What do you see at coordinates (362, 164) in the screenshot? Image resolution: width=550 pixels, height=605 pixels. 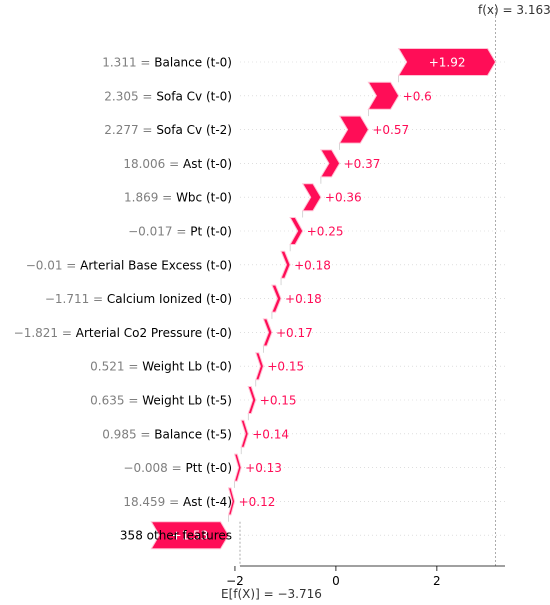 I see `bar-value-label: +0.37` at bounding box center [362, 164].